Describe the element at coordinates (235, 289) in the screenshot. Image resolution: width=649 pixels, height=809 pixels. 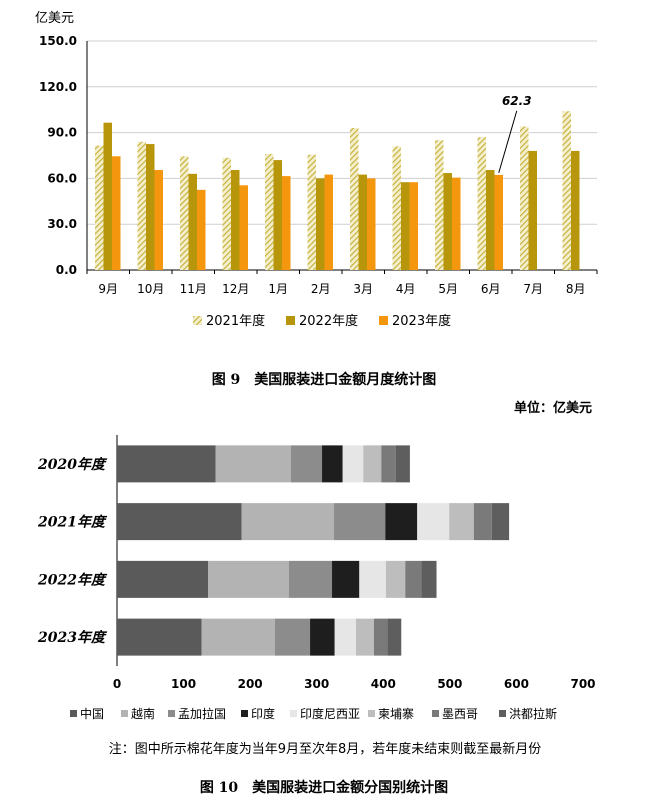
I see `x-tick-label: 12月` at that location.